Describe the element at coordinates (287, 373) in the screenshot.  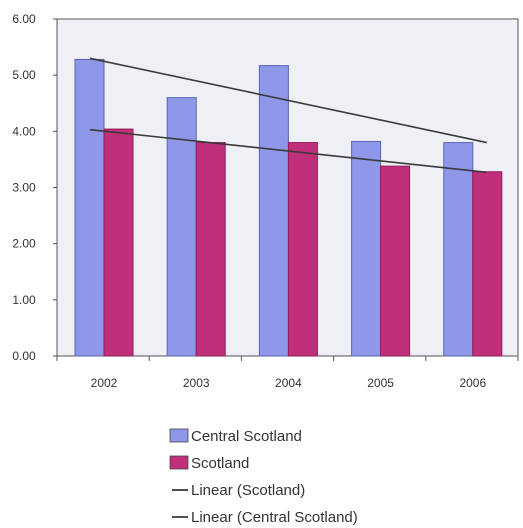
I see `x-axis-ticks: 2002 2003 2004 2005 2006` at that location.